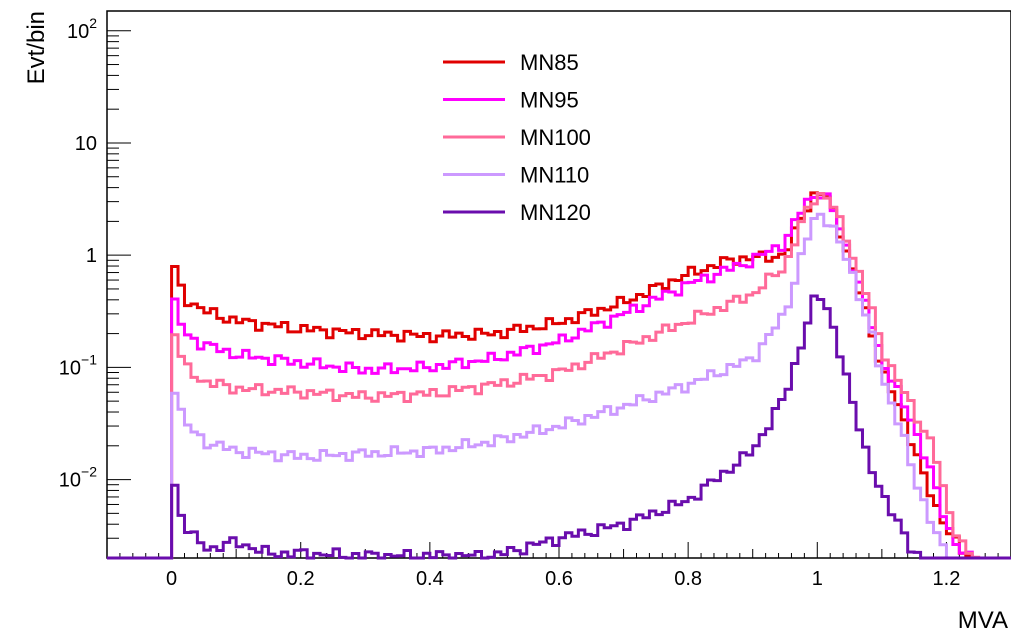 The image size is (1011, 633). Describe the element at coordinates (517, 137) in the screenshot. I see `legend: MN85 MN95 MN100 MN110 MN120` at that location.